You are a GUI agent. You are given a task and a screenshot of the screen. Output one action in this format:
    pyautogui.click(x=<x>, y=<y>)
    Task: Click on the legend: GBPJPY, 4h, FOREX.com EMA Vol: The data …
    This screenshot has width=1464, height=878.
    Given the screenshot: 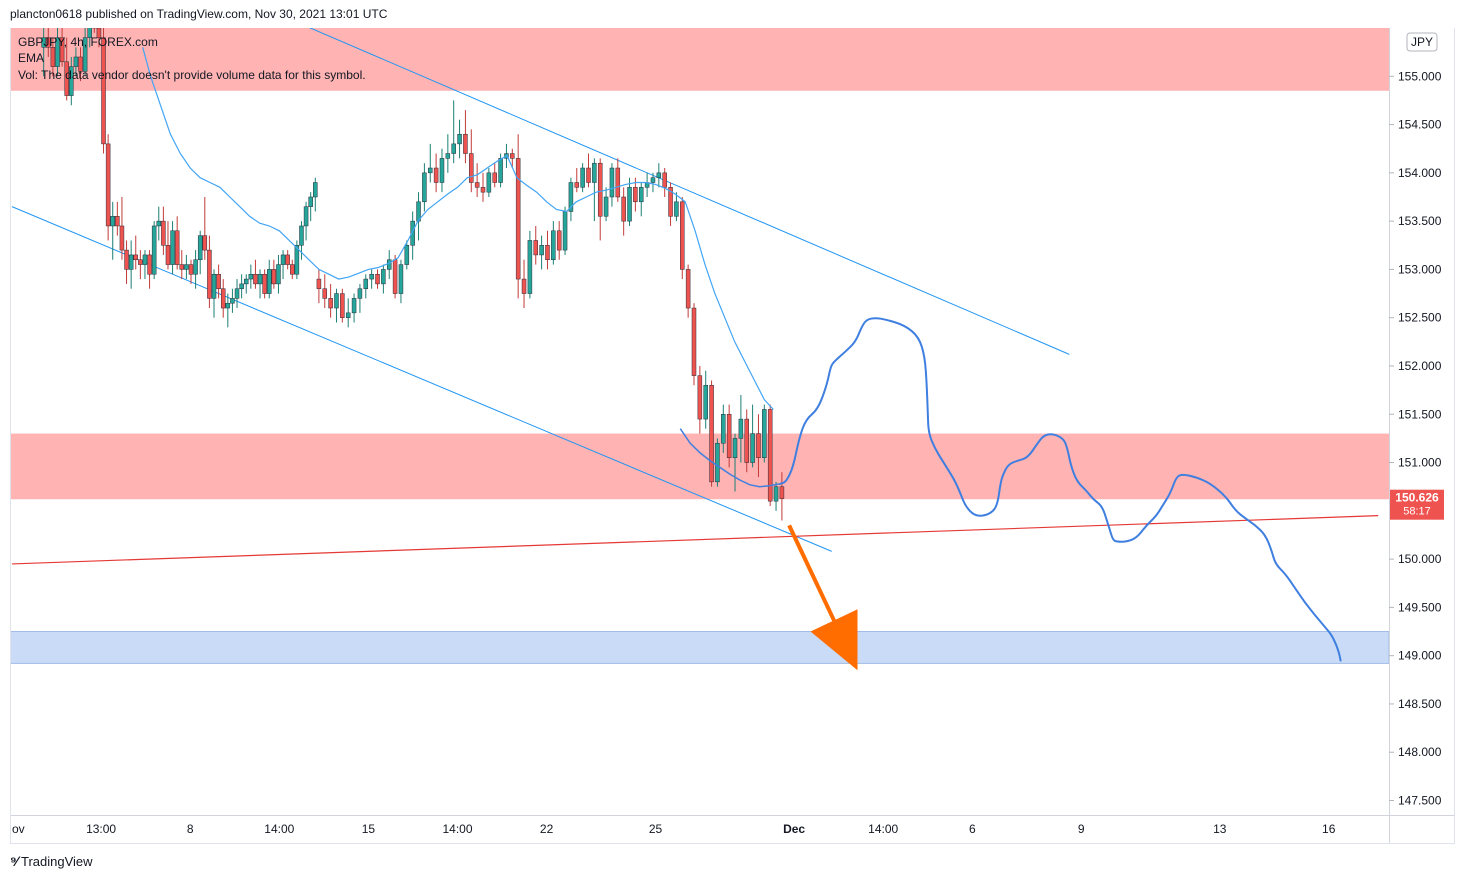 What is the action you would take?
    pyautogui.click(x=192, y=58)
    